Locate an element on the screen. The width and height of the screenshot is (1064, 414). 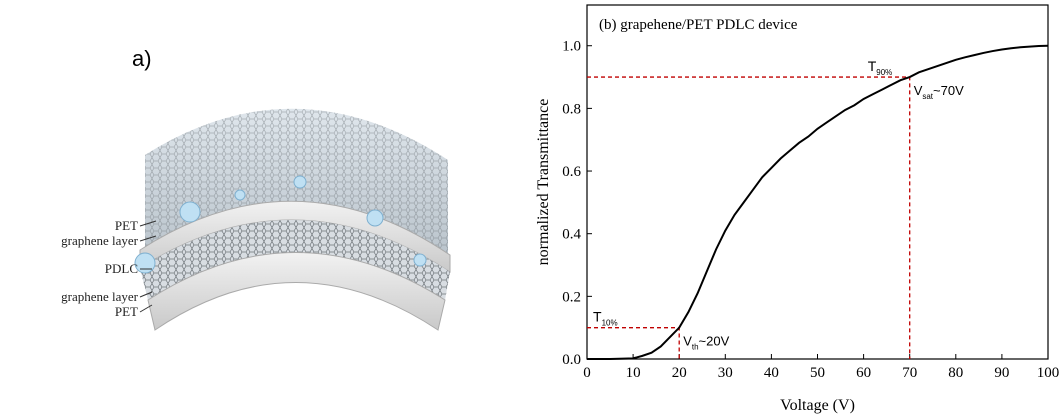
x-tick-label: 80 is located at coordinates (955, 373).